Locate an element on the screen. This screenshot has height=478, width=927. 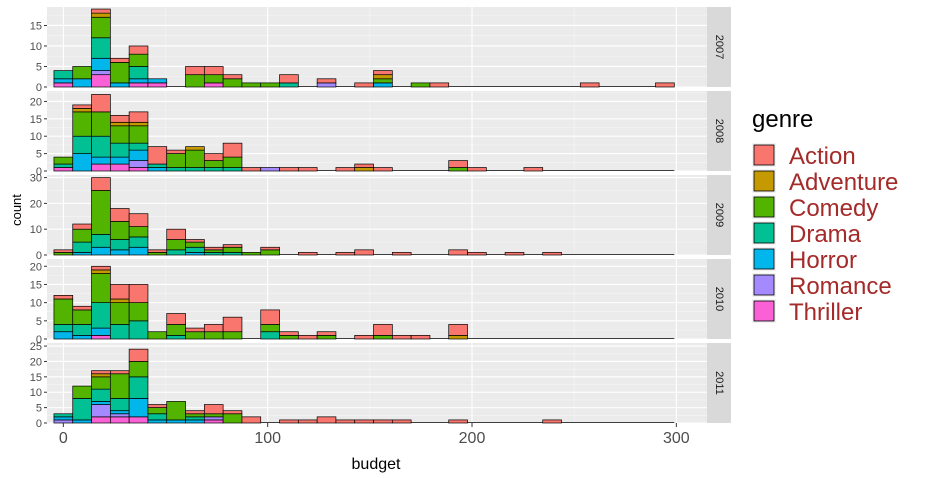
bar-2009-bin13-action is located at coordinates (307, 254).